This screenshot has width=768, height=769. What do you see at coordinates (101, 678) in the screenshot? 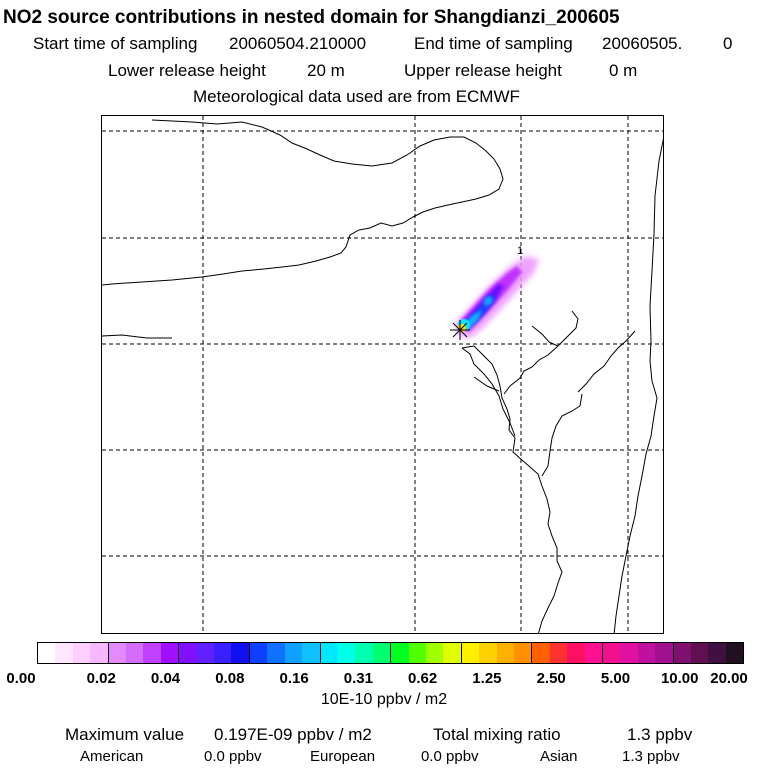
I see `colorbar-tick-label: 0.02` at bounding box center [101, 678].